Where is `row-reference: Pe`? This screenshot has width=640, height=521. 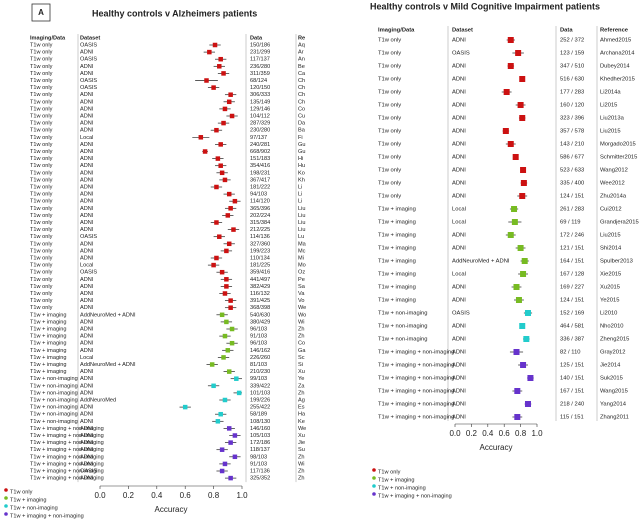 row-reference: Pe is located at coordinates (301, 280).